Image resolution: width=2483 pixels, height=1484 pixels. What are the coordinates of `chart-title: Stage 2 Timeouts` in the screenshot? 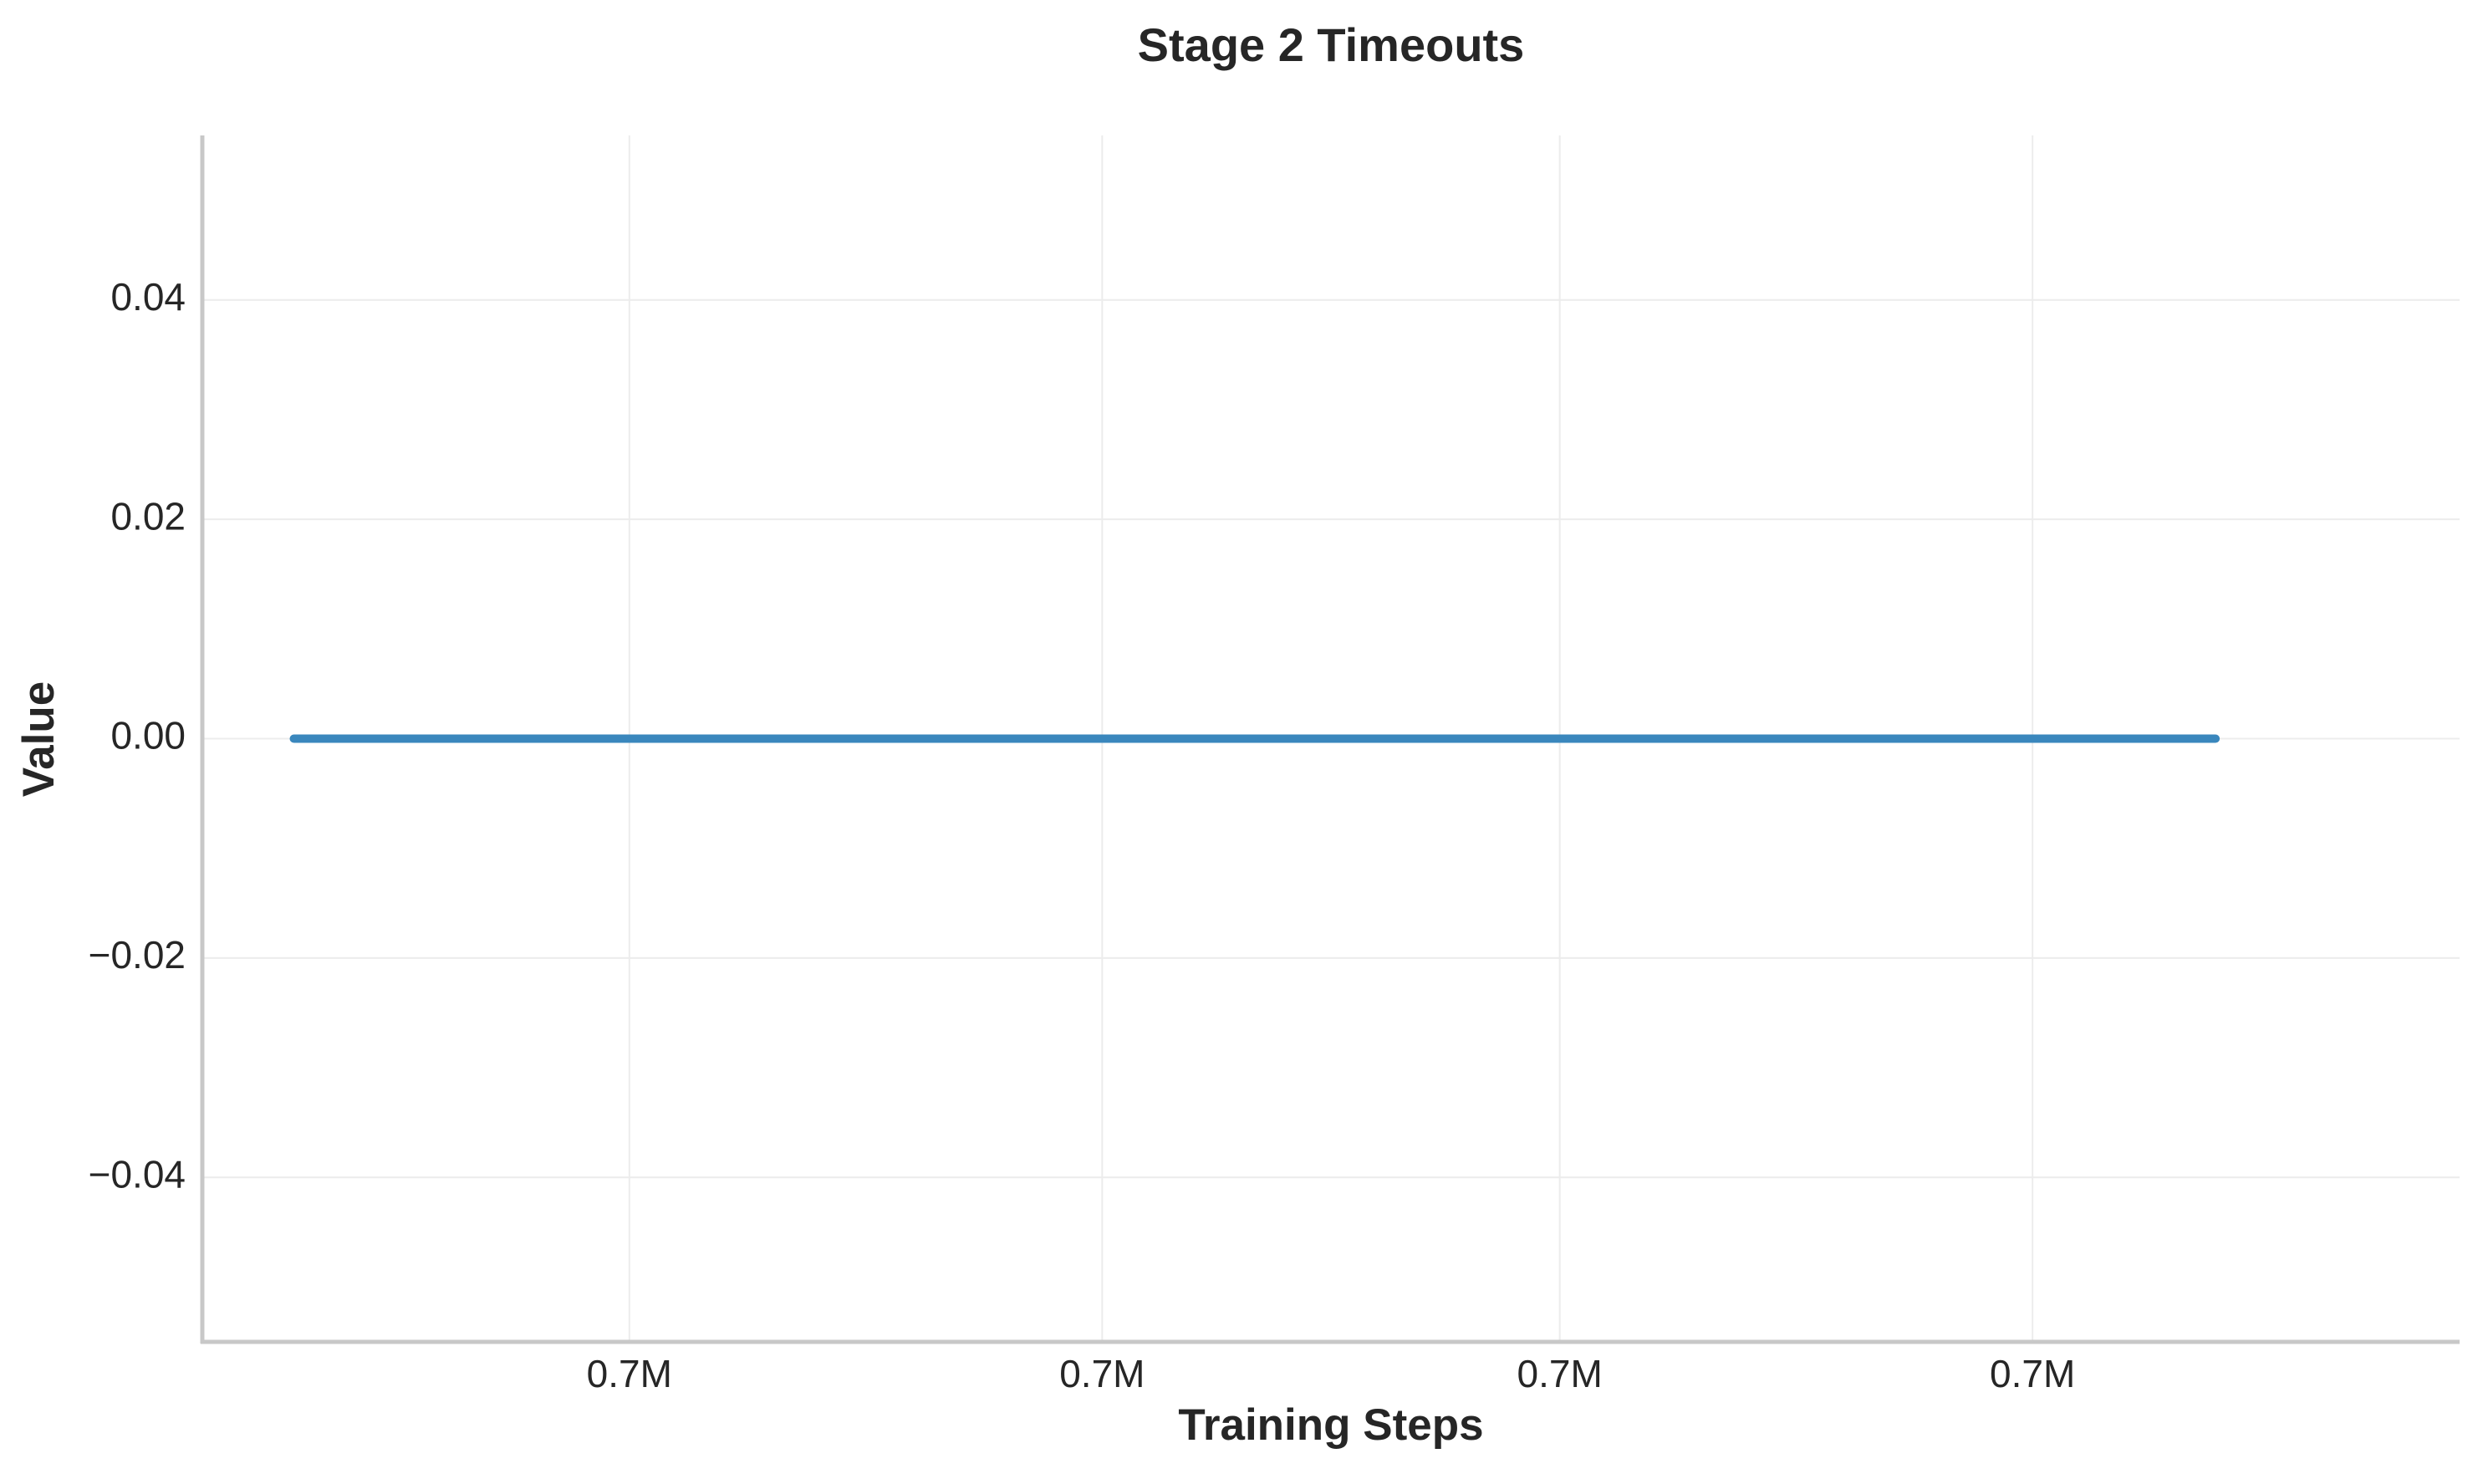 It's located at (1331, 44).